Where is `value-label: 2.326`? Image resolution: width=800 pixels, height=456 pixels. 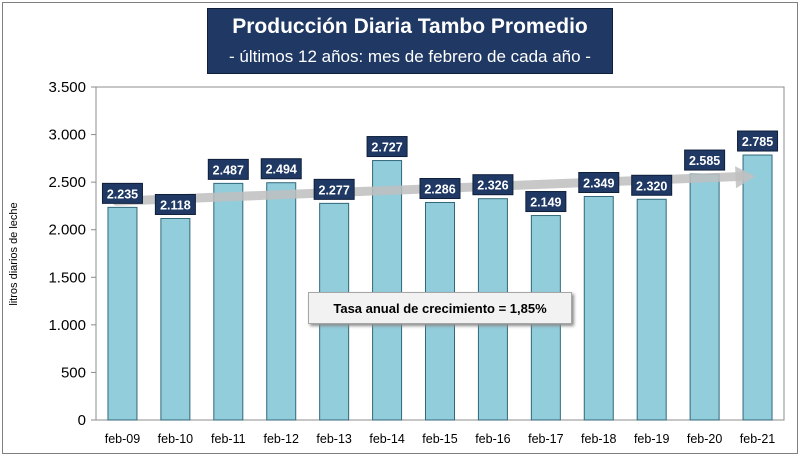
value-label: 2.326 is located at coordinates (492, 186).